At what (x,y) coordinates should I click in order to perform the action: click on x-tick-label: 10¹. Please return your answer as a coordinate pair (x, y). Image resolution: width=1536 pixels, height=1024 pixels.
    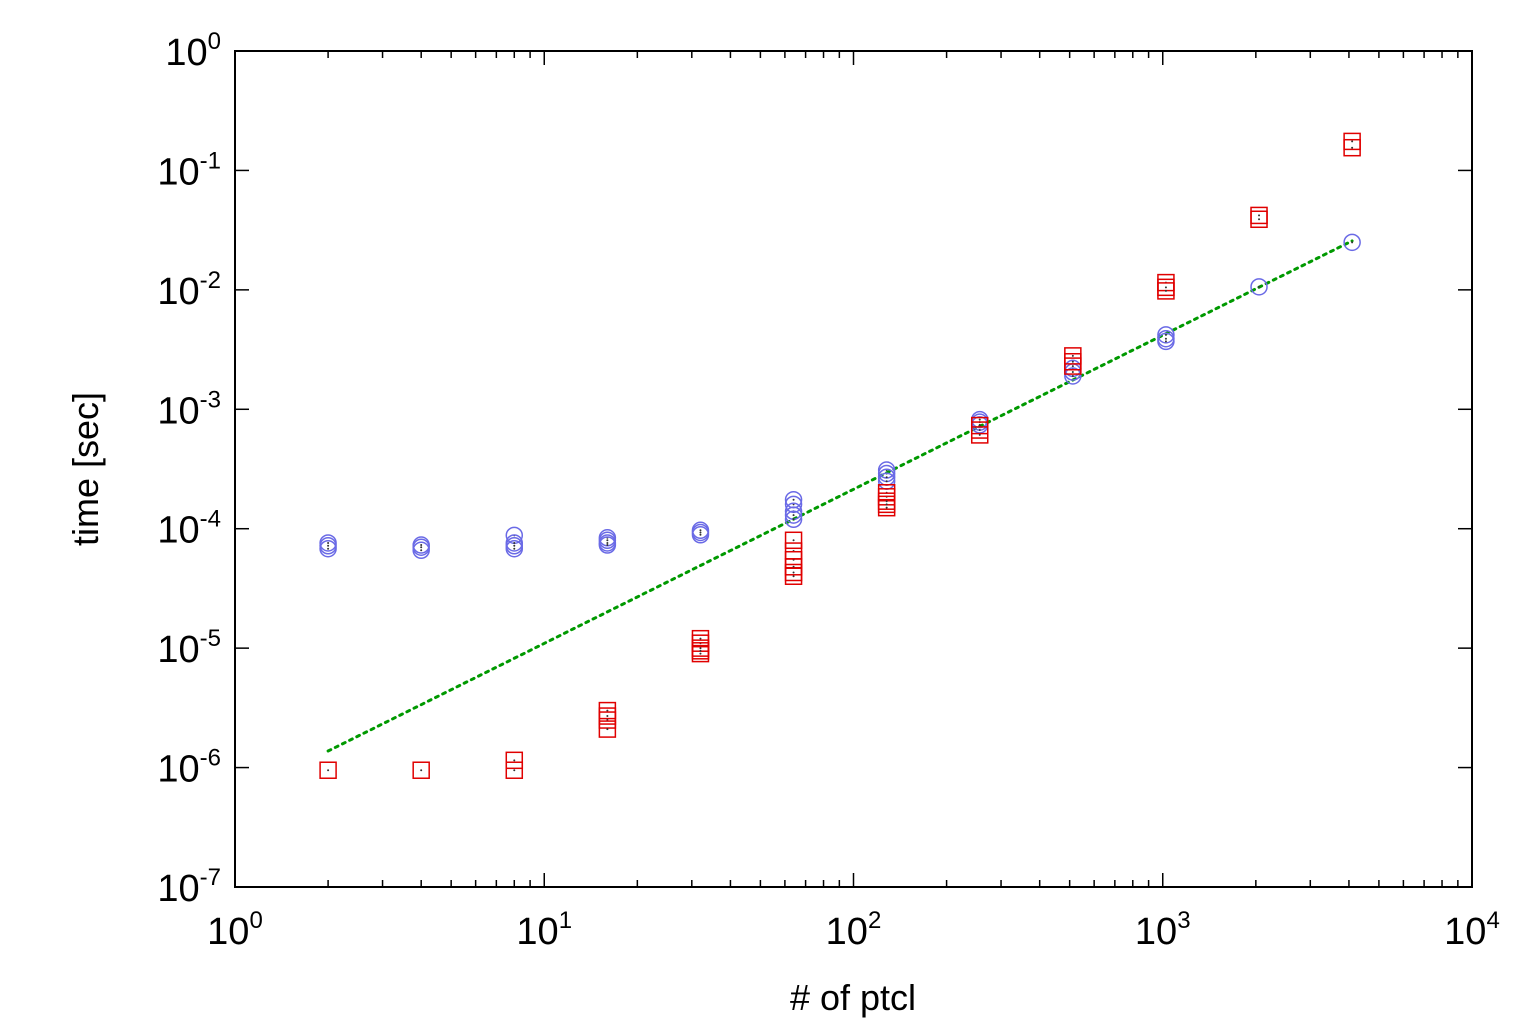
    Looking at the image, I should click on (544, 930).